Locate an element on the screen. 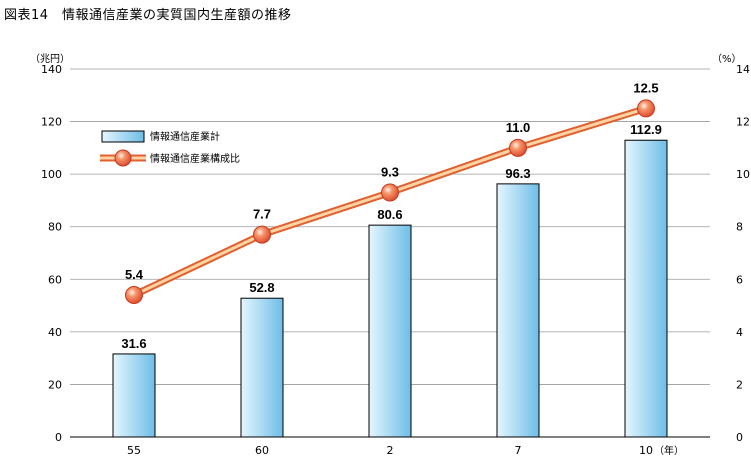  right-tick-label: 8 is located at coordinates (739, 227).